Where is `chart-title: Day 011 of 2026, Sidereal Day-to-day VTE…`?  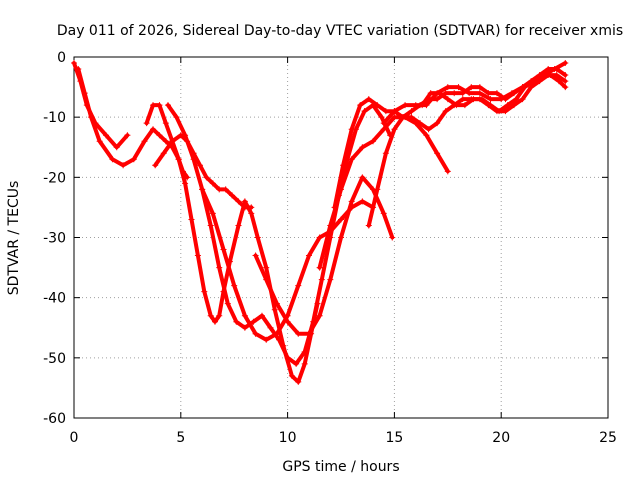
chart-title: Day 011 of 2026, Sidereal Day-to-day VTE… is located at coordinates (340, 31).